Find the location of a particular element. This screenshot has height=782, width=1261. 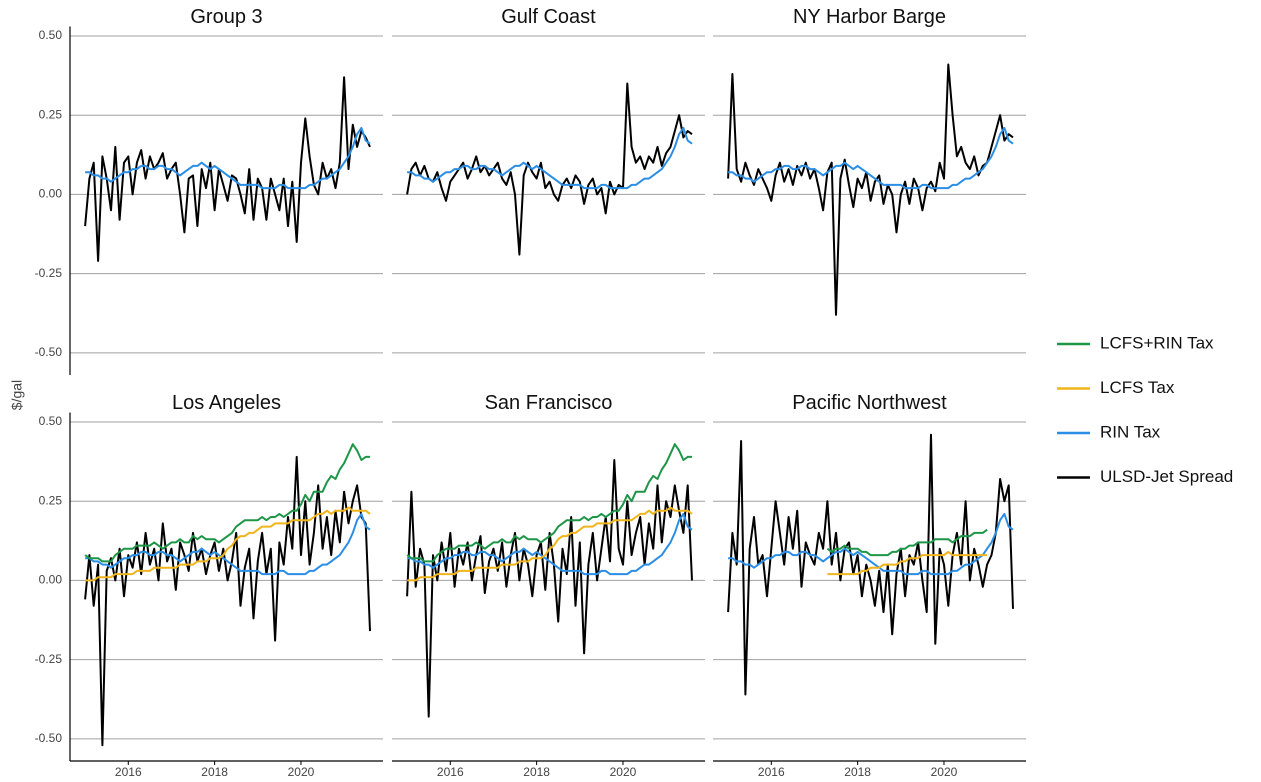

legend-label: LCFS+RIN Tax is located at coordinates (1157, 342).